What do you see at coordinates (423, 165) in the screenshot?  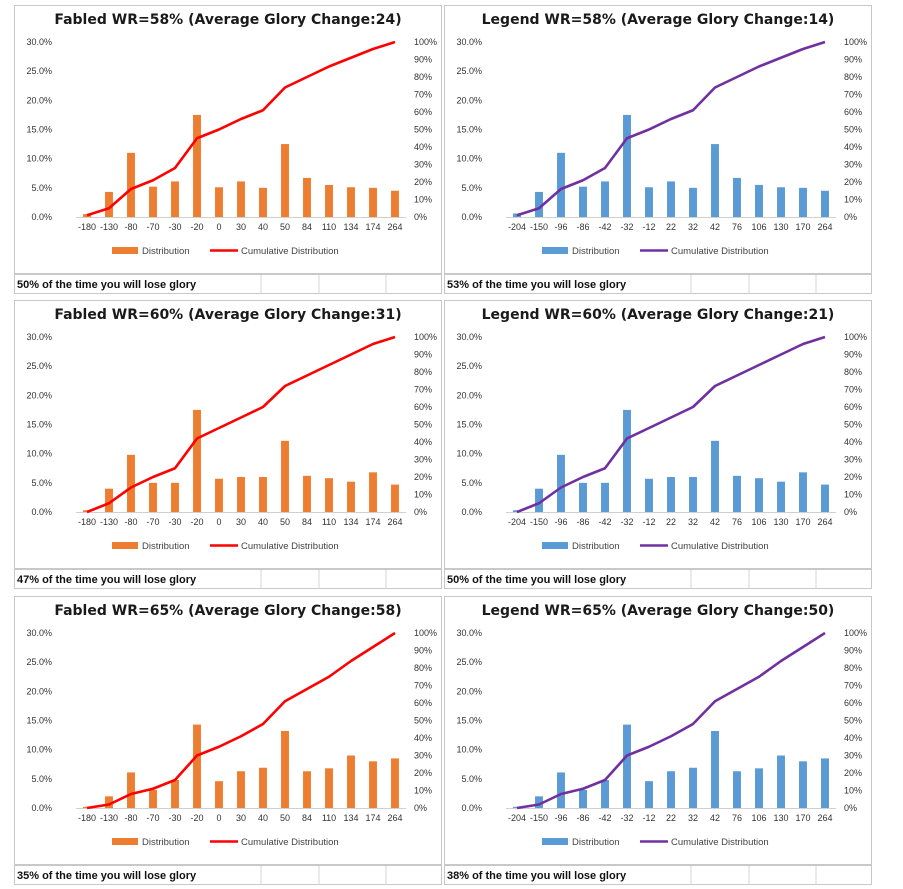 I see `y2-tick-label: 30%` at bounding box center [423, 165].